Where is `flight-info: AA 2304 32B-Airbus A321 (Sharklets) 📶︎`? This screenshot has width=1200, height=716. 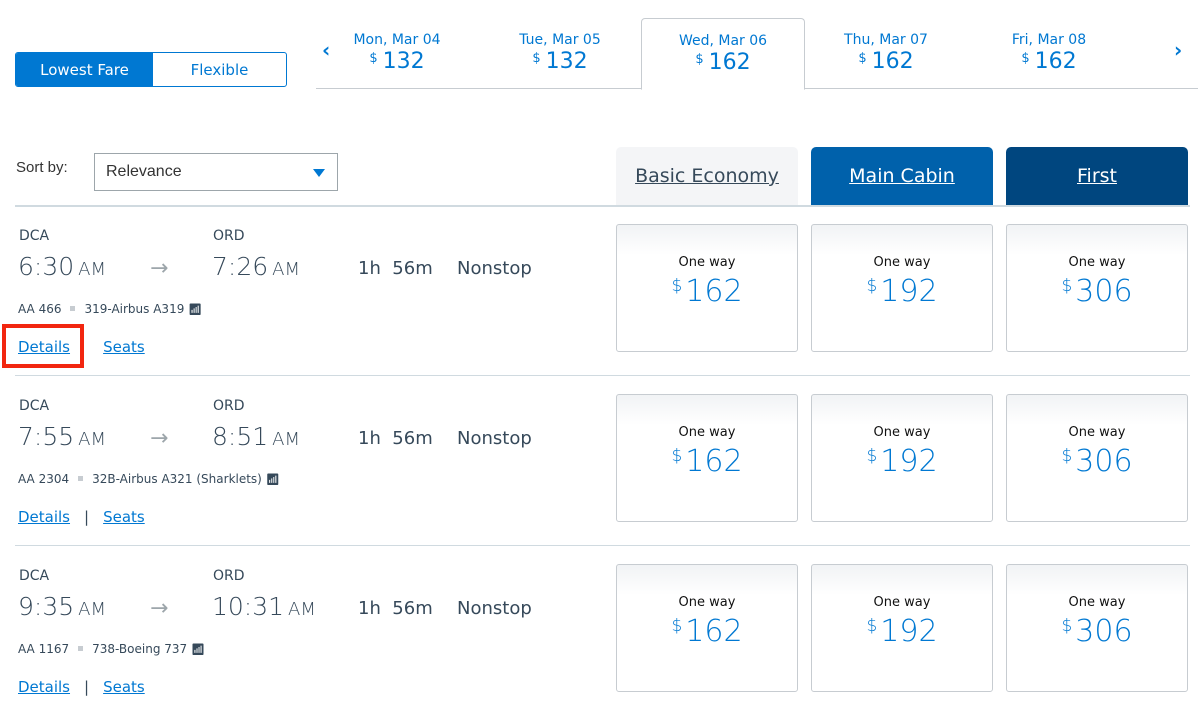
flight-info: AA 2304 32B-Airbus A321 (Sharklets) 📶︎ is located at coordinates (149, 479).